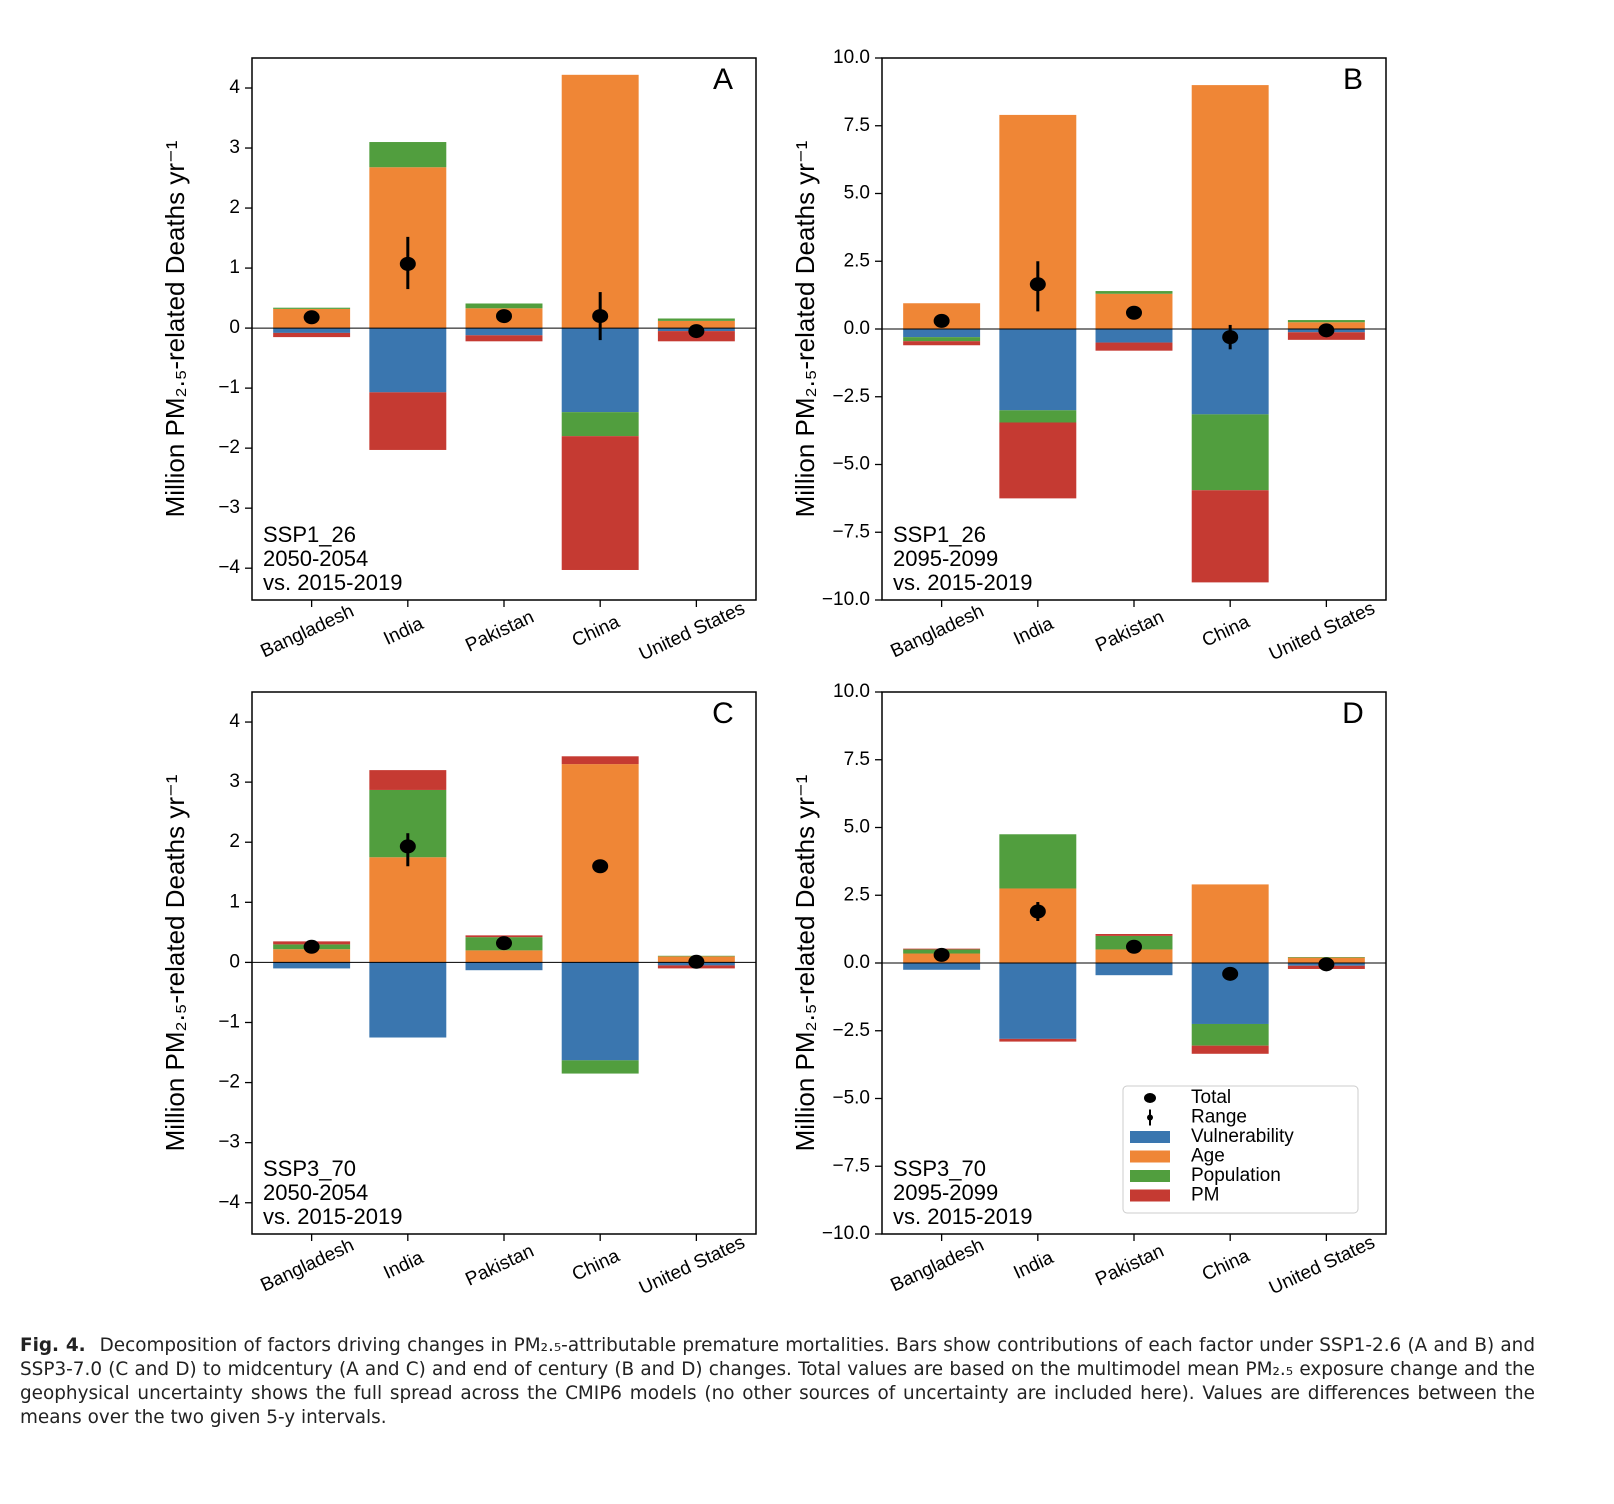 The height and width of the screenshot is (1504, 1614). I want to click on legend-label: PM, so click(1205, 1195).